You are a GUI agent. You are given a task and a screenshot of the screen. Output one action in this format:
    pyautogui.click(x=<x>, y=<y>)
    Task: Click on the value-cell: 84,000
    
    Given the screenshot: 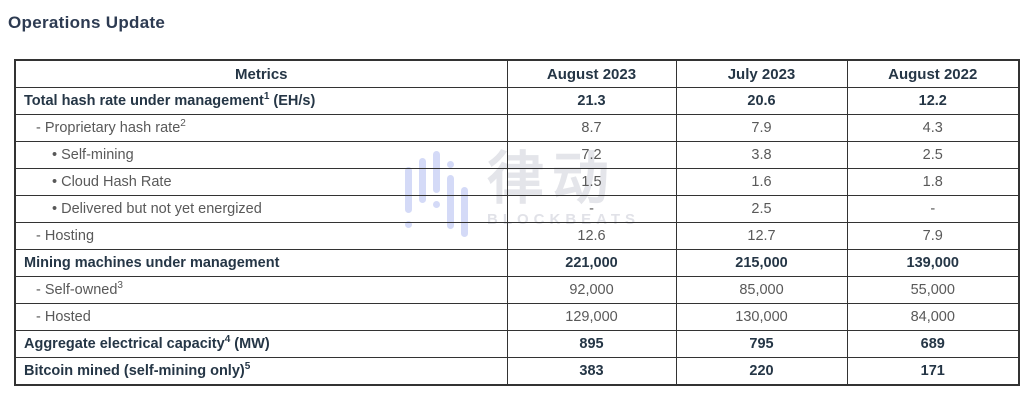 What is the action you would take?
    pyautogui.click(x=933, y=317)
    